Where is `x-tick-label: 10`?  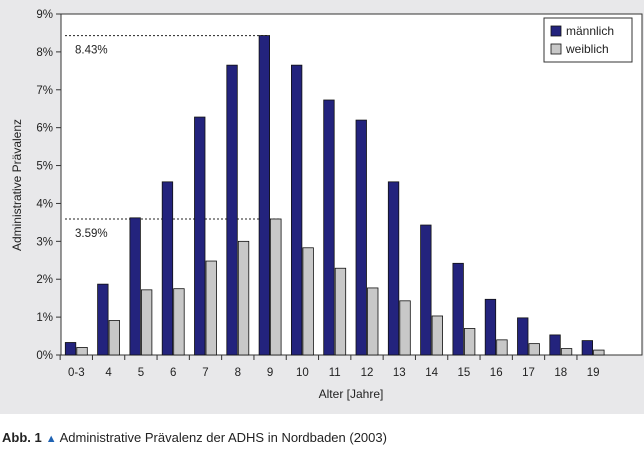
x-tick-label: 10 is located at coordinates (302, 373).